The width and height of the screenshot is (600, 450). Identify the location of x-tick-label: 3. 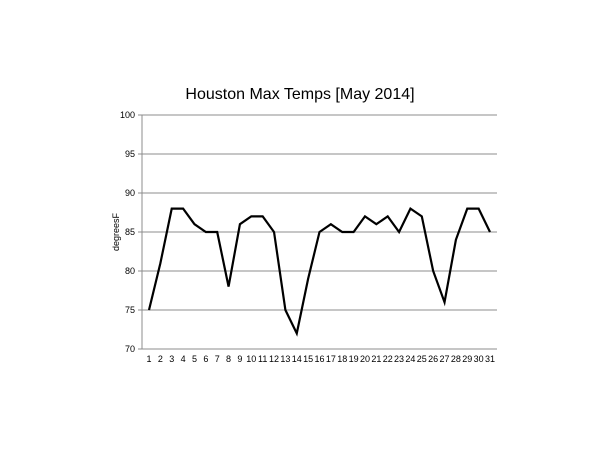
(171, 359).